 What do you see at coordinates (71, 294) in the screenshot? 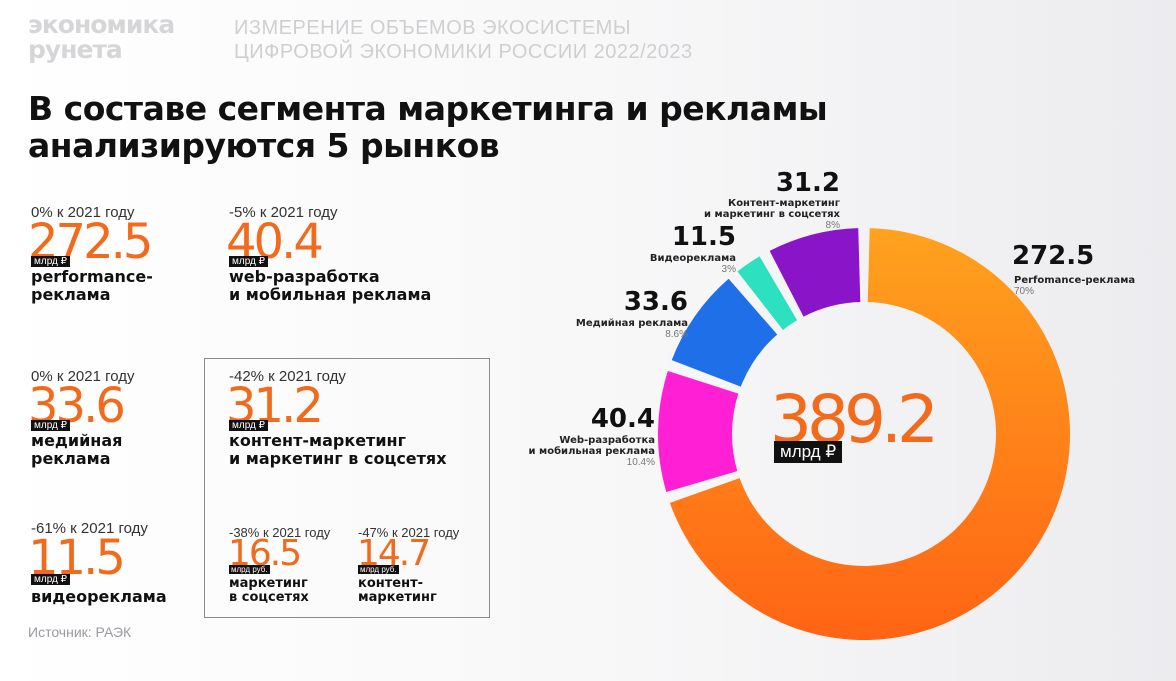
I see `performance-label-line2: реклама` at bounding box center [71, 294].